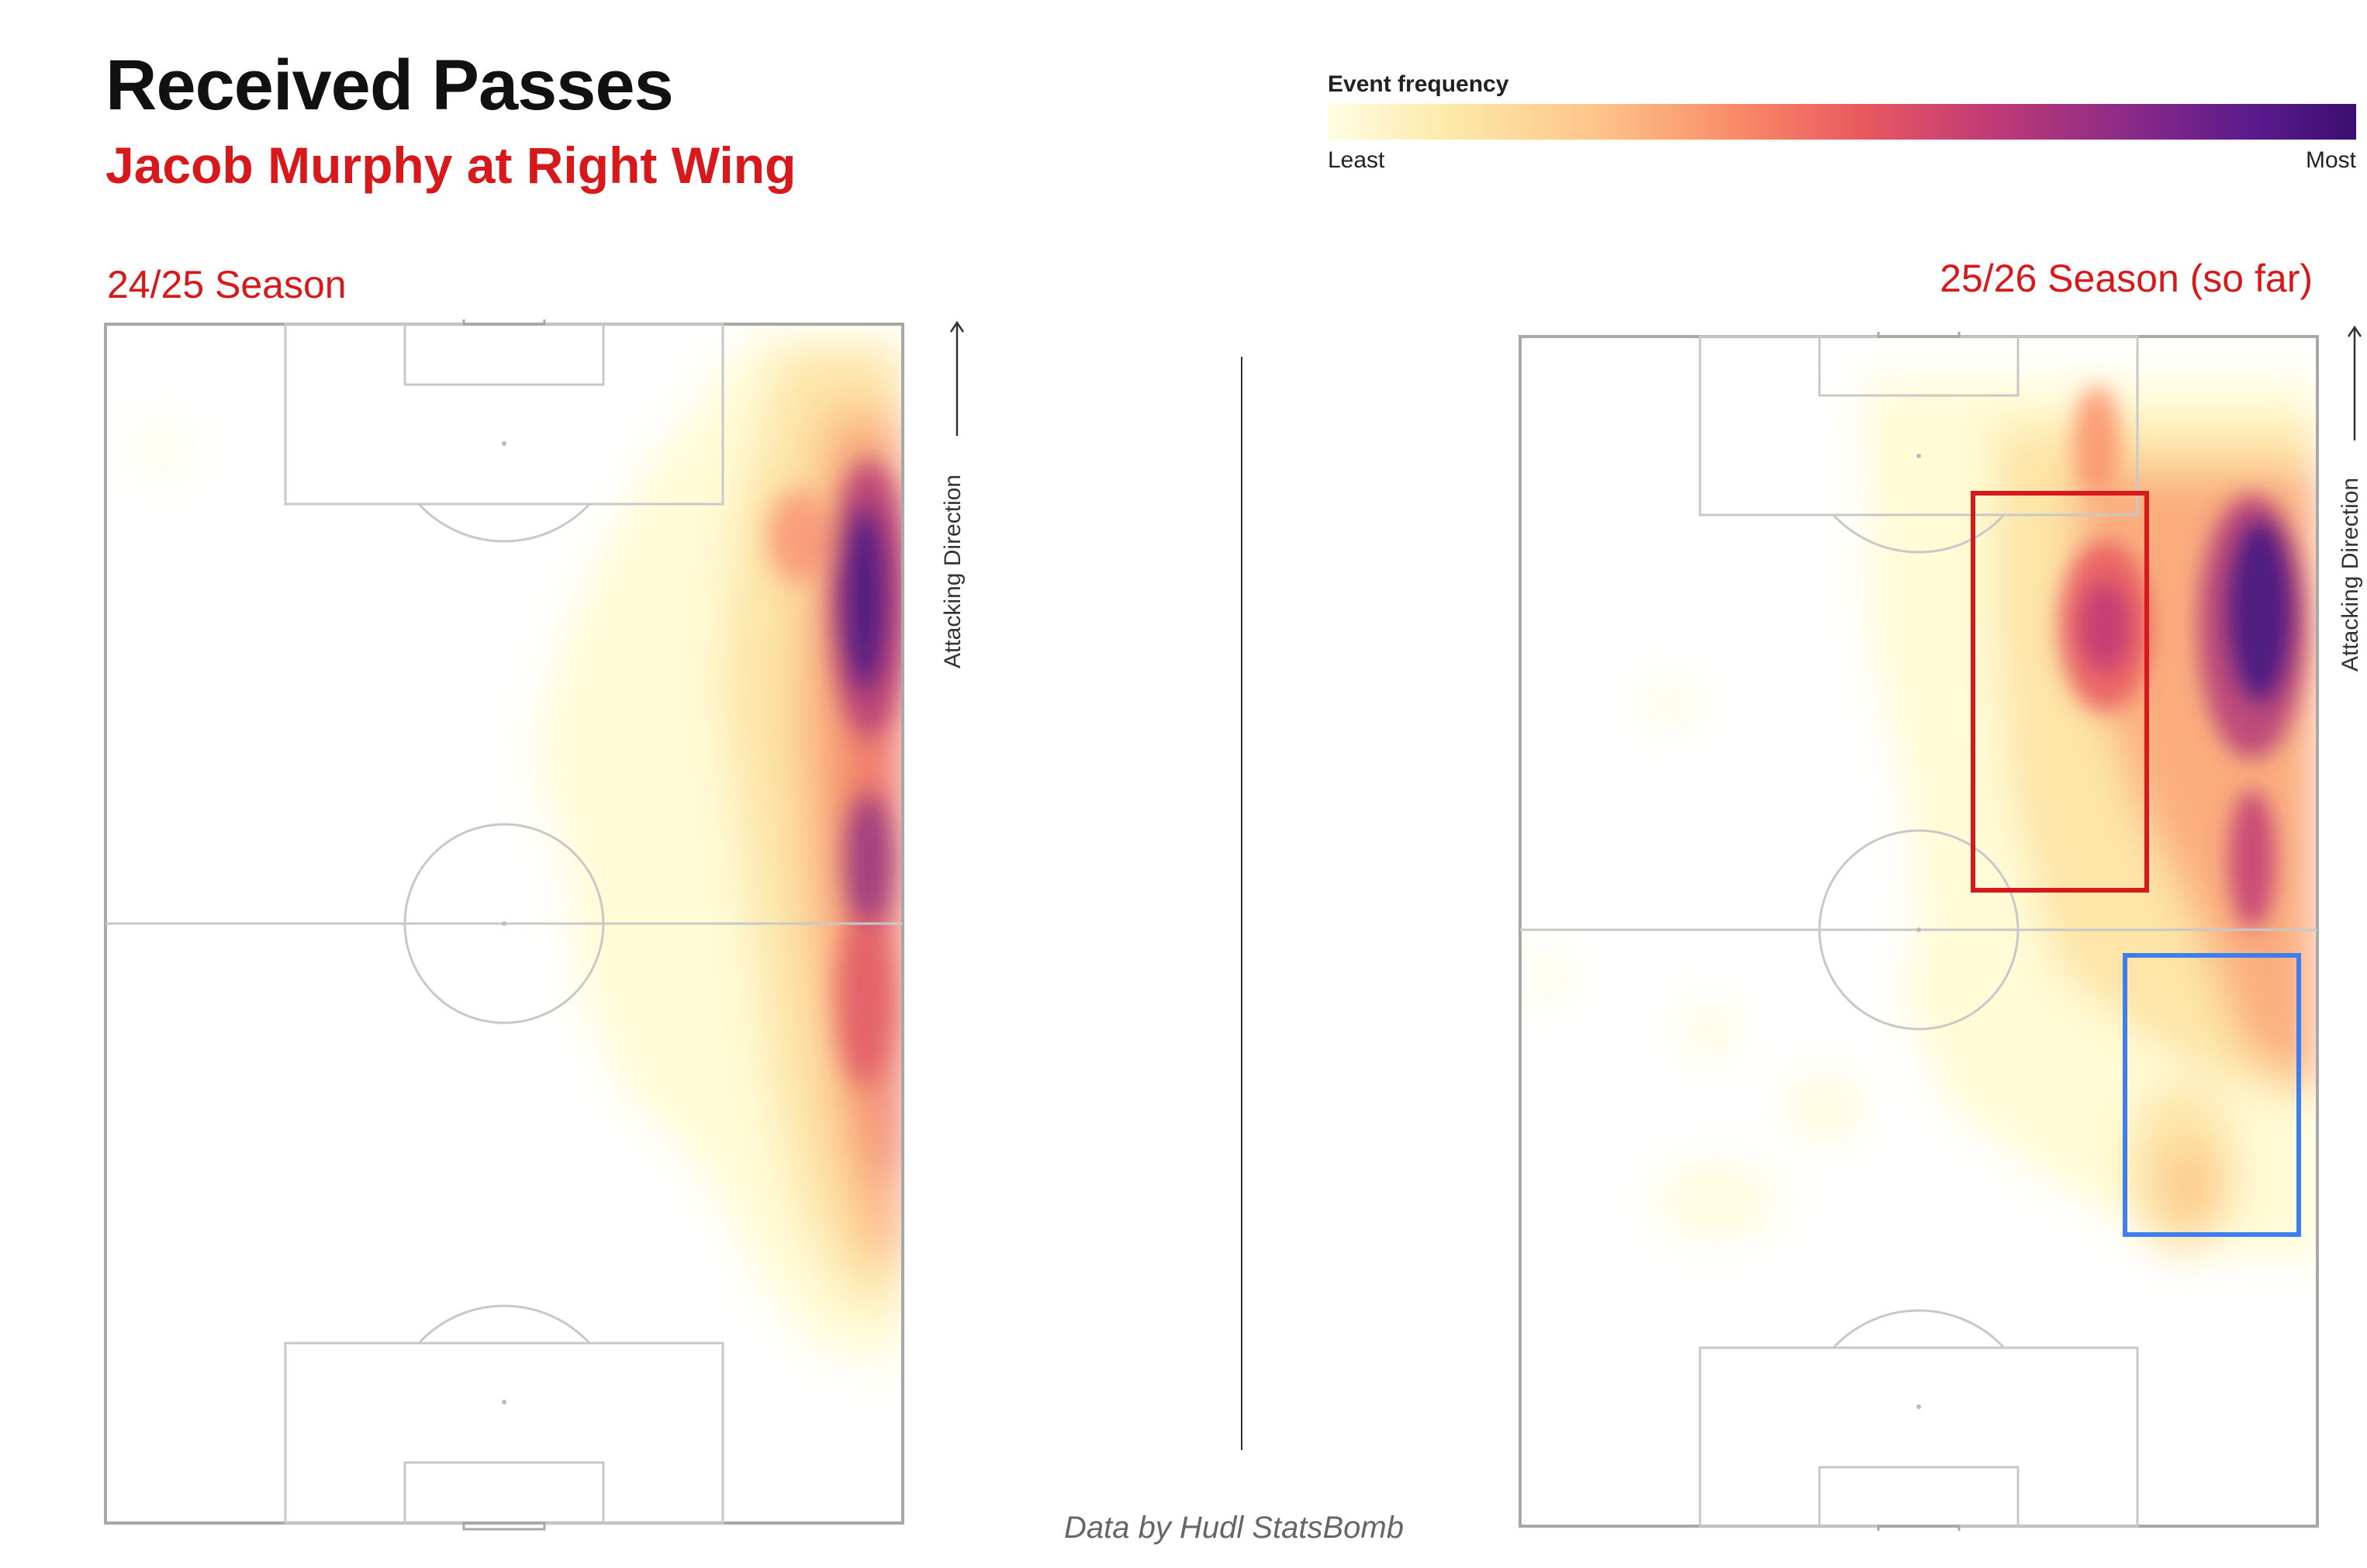 The image size is (2367, 1568). I want to click on pitch-spots-right, so click(1918, 931).